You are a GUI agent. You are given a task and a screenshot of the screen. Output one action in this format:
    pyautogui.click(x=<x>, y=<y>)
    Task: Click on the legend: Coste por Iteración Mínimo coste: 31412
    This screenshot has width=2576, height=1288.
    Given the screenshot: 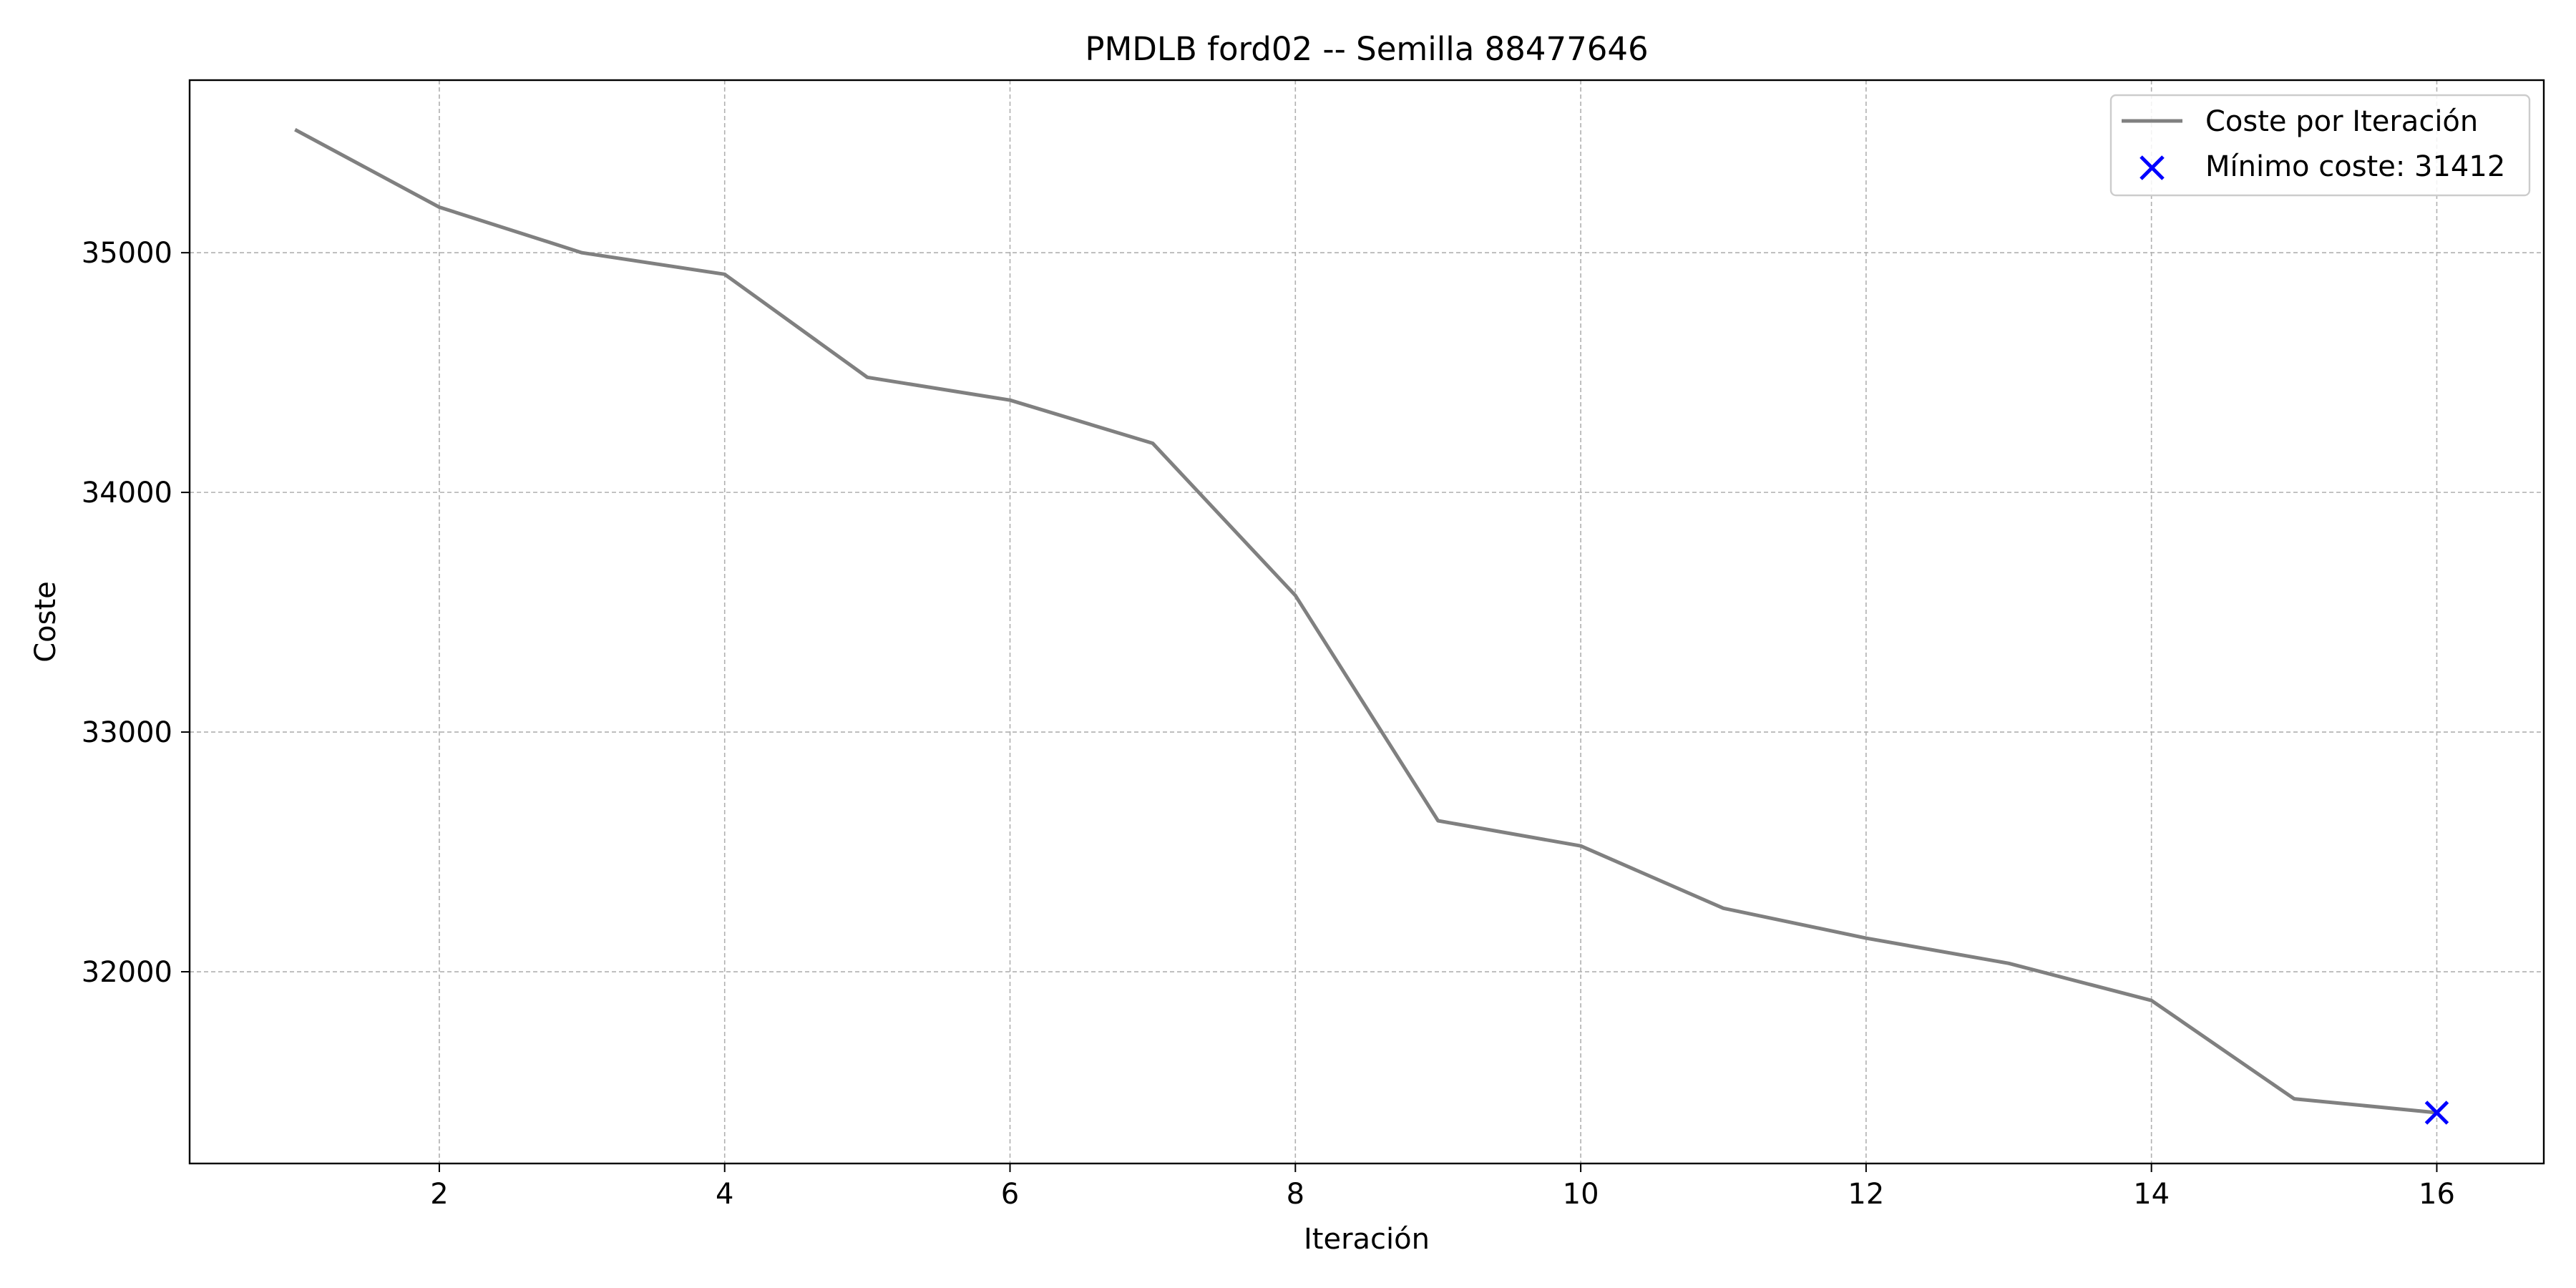 What is the action you would take?
    pyautogui.click(x=2320, y=145)
    